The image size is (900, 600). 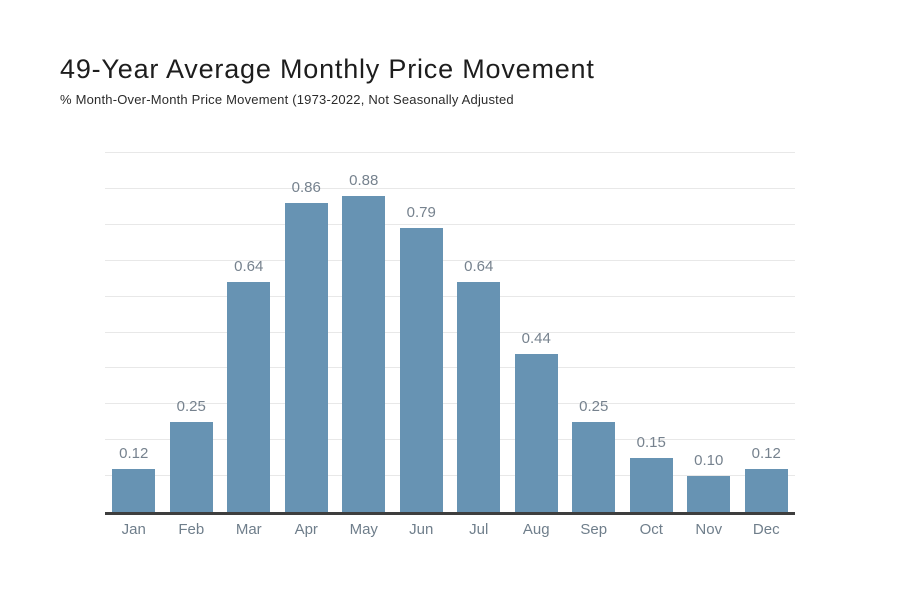 What do you see at coordinates (651, 529) in the screenshot?
I see `x-axis-tick-label: Oct` at bounding box center [651, 529].